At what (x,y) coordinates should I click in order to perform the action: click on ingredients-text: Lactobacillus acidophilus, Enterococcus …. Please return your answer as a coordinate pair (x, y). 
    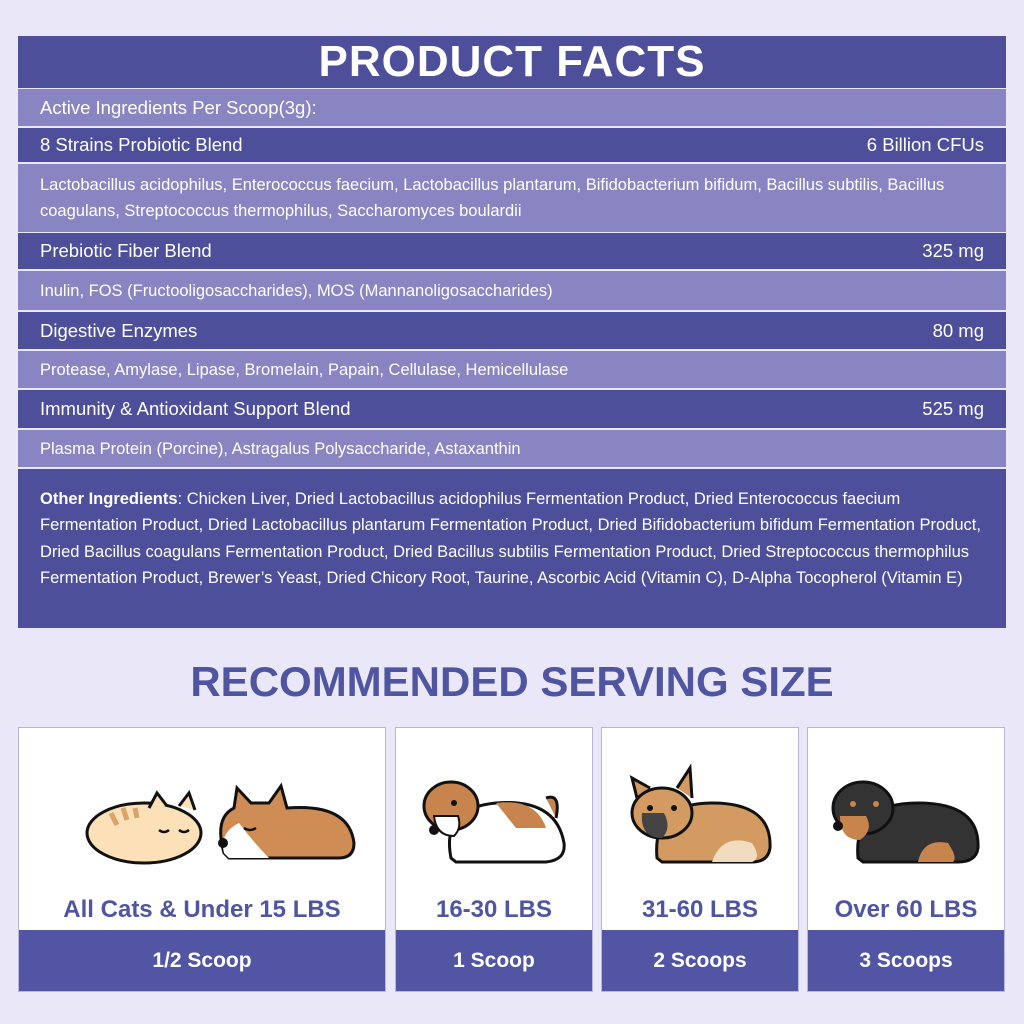
    Looking at the image, I should click on (492, 198).